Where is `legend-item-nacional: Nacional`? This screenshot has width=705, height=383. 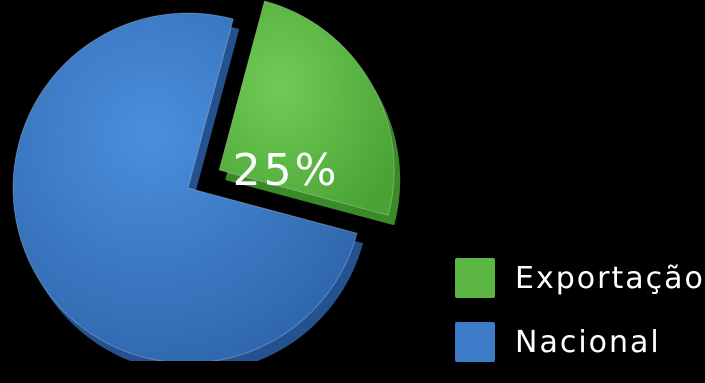
legend-item-nacional: Nacional is located at coordinates (580, 342).